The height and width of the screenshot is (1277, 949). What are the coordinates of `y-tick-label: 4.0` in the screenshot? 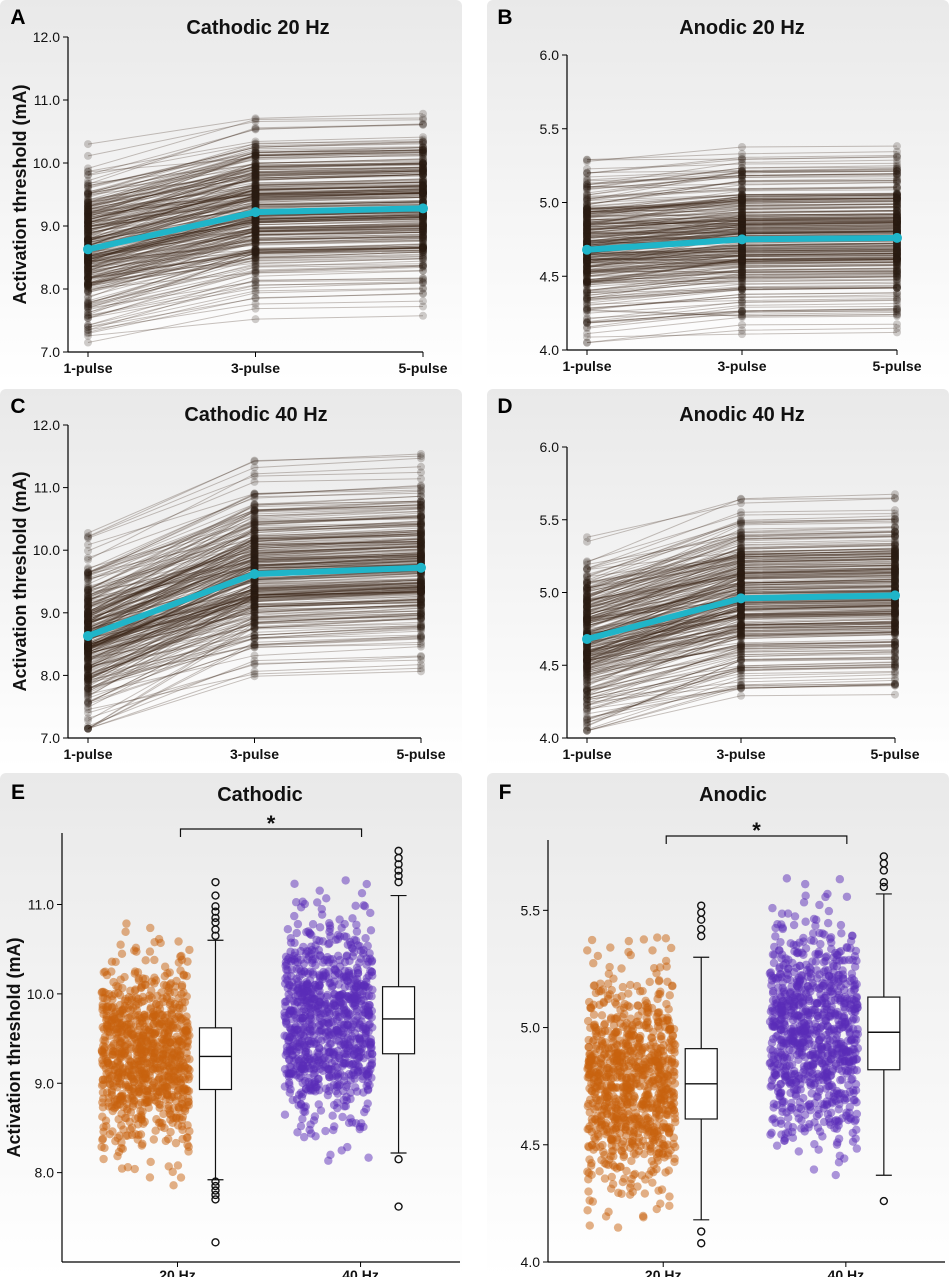 It's located at (550, 738).